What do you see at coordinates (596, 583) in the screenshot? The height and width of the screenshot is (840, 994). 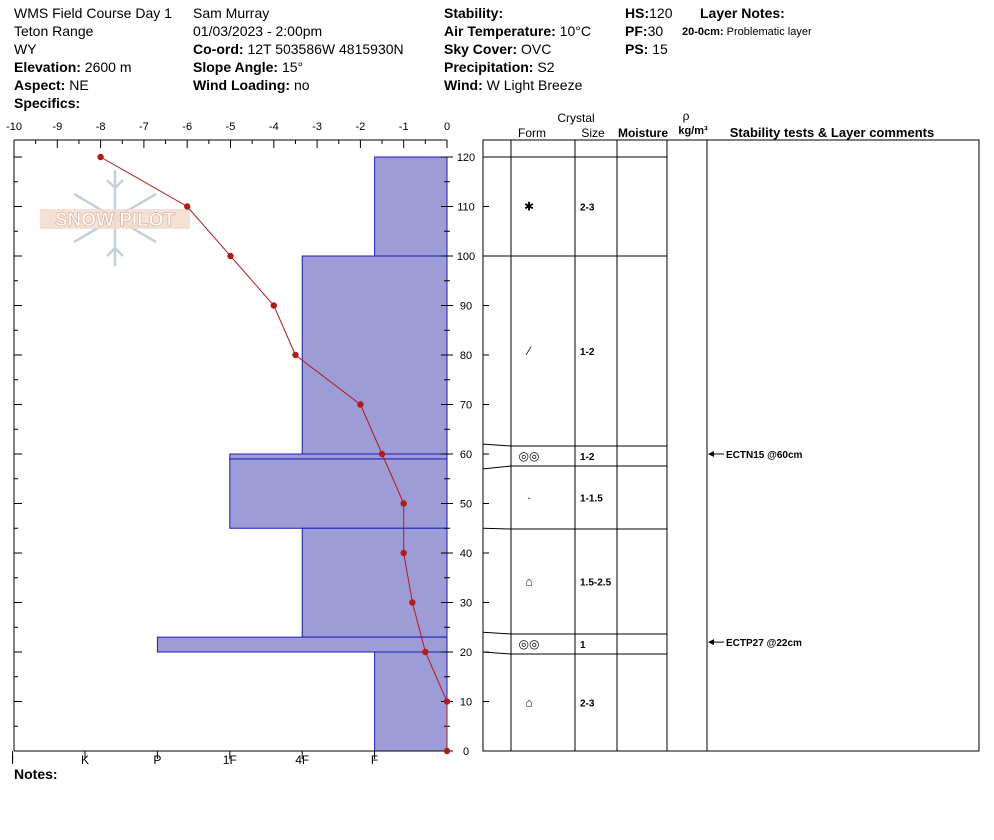 I see `layer-size: 1.5-2.5` at bounding box center [596, 583].